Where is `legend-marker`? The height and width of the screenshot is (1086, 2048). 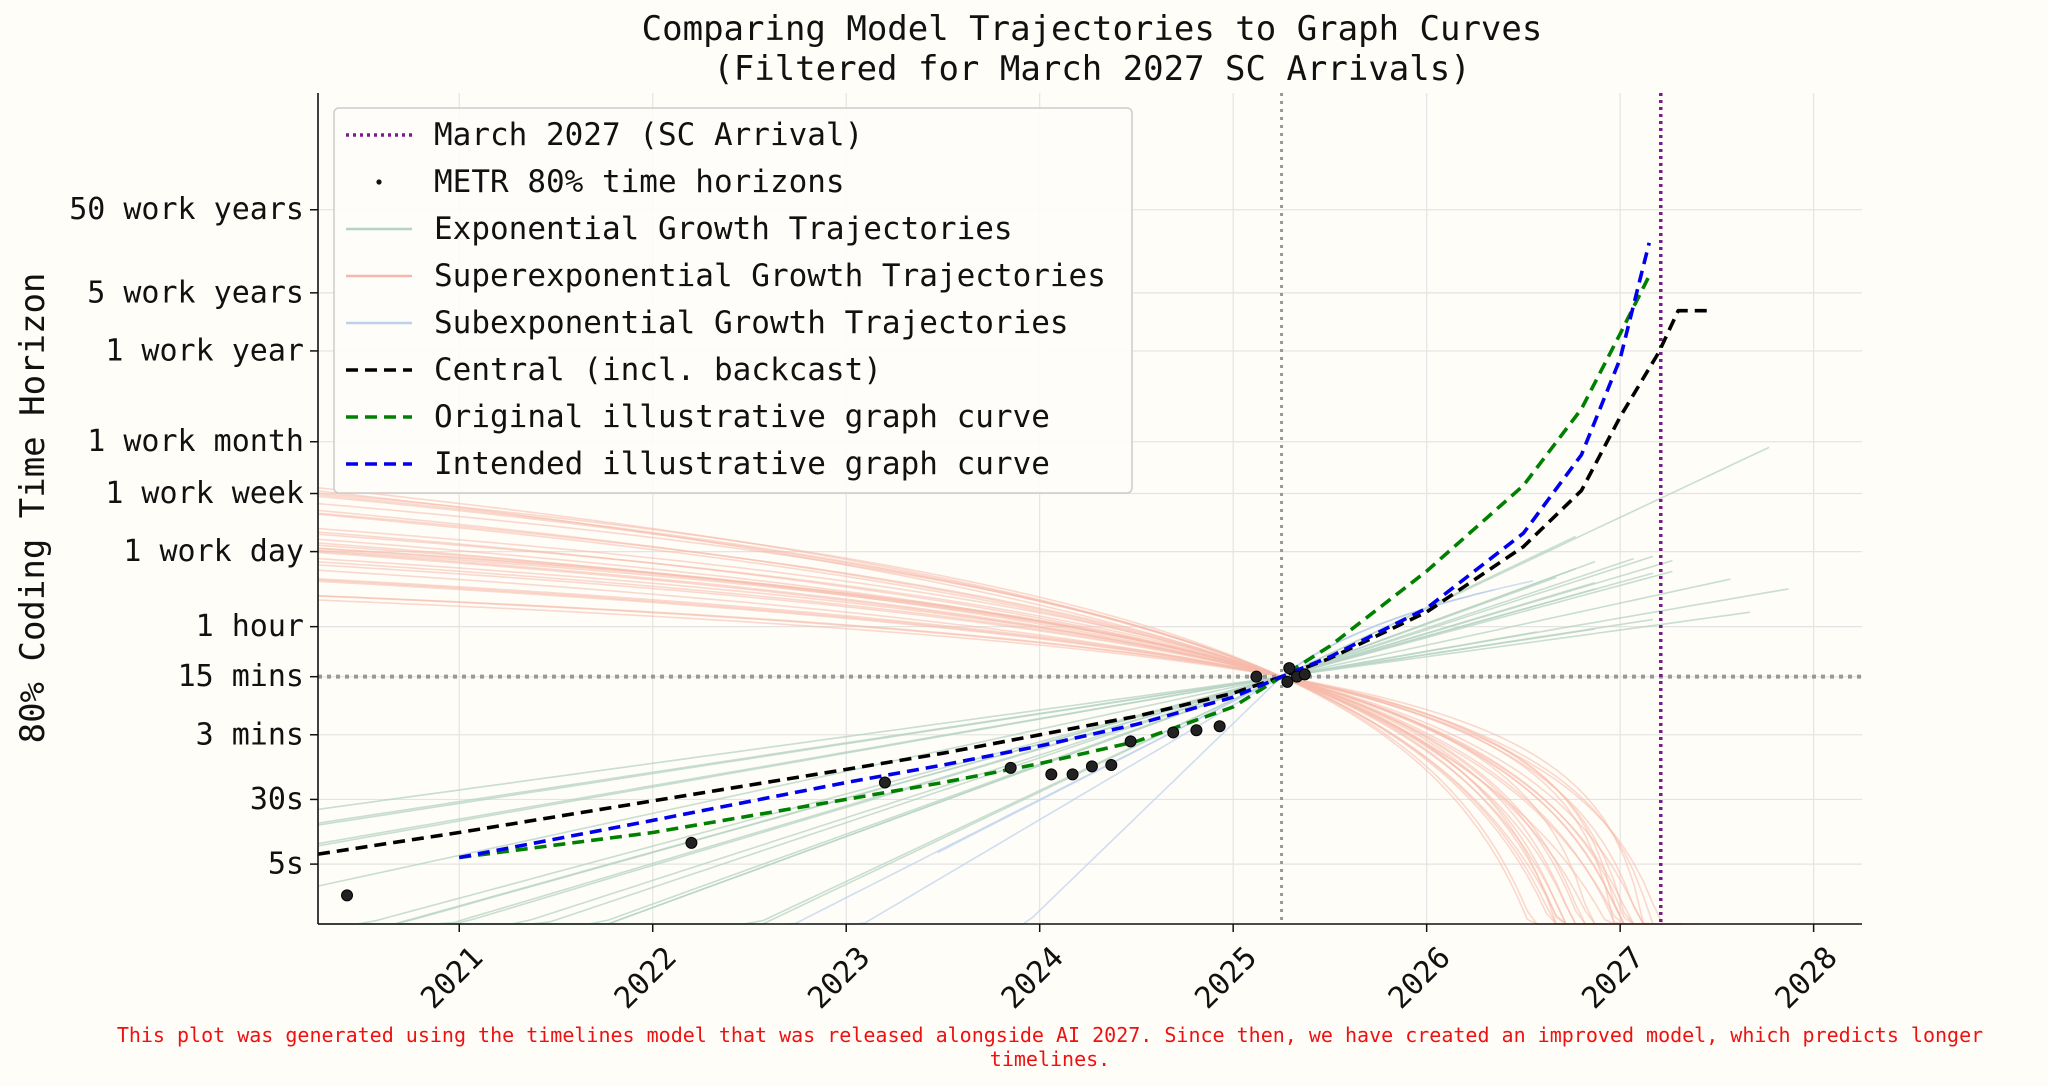
legend-marker is located at coordinates (379, 182).